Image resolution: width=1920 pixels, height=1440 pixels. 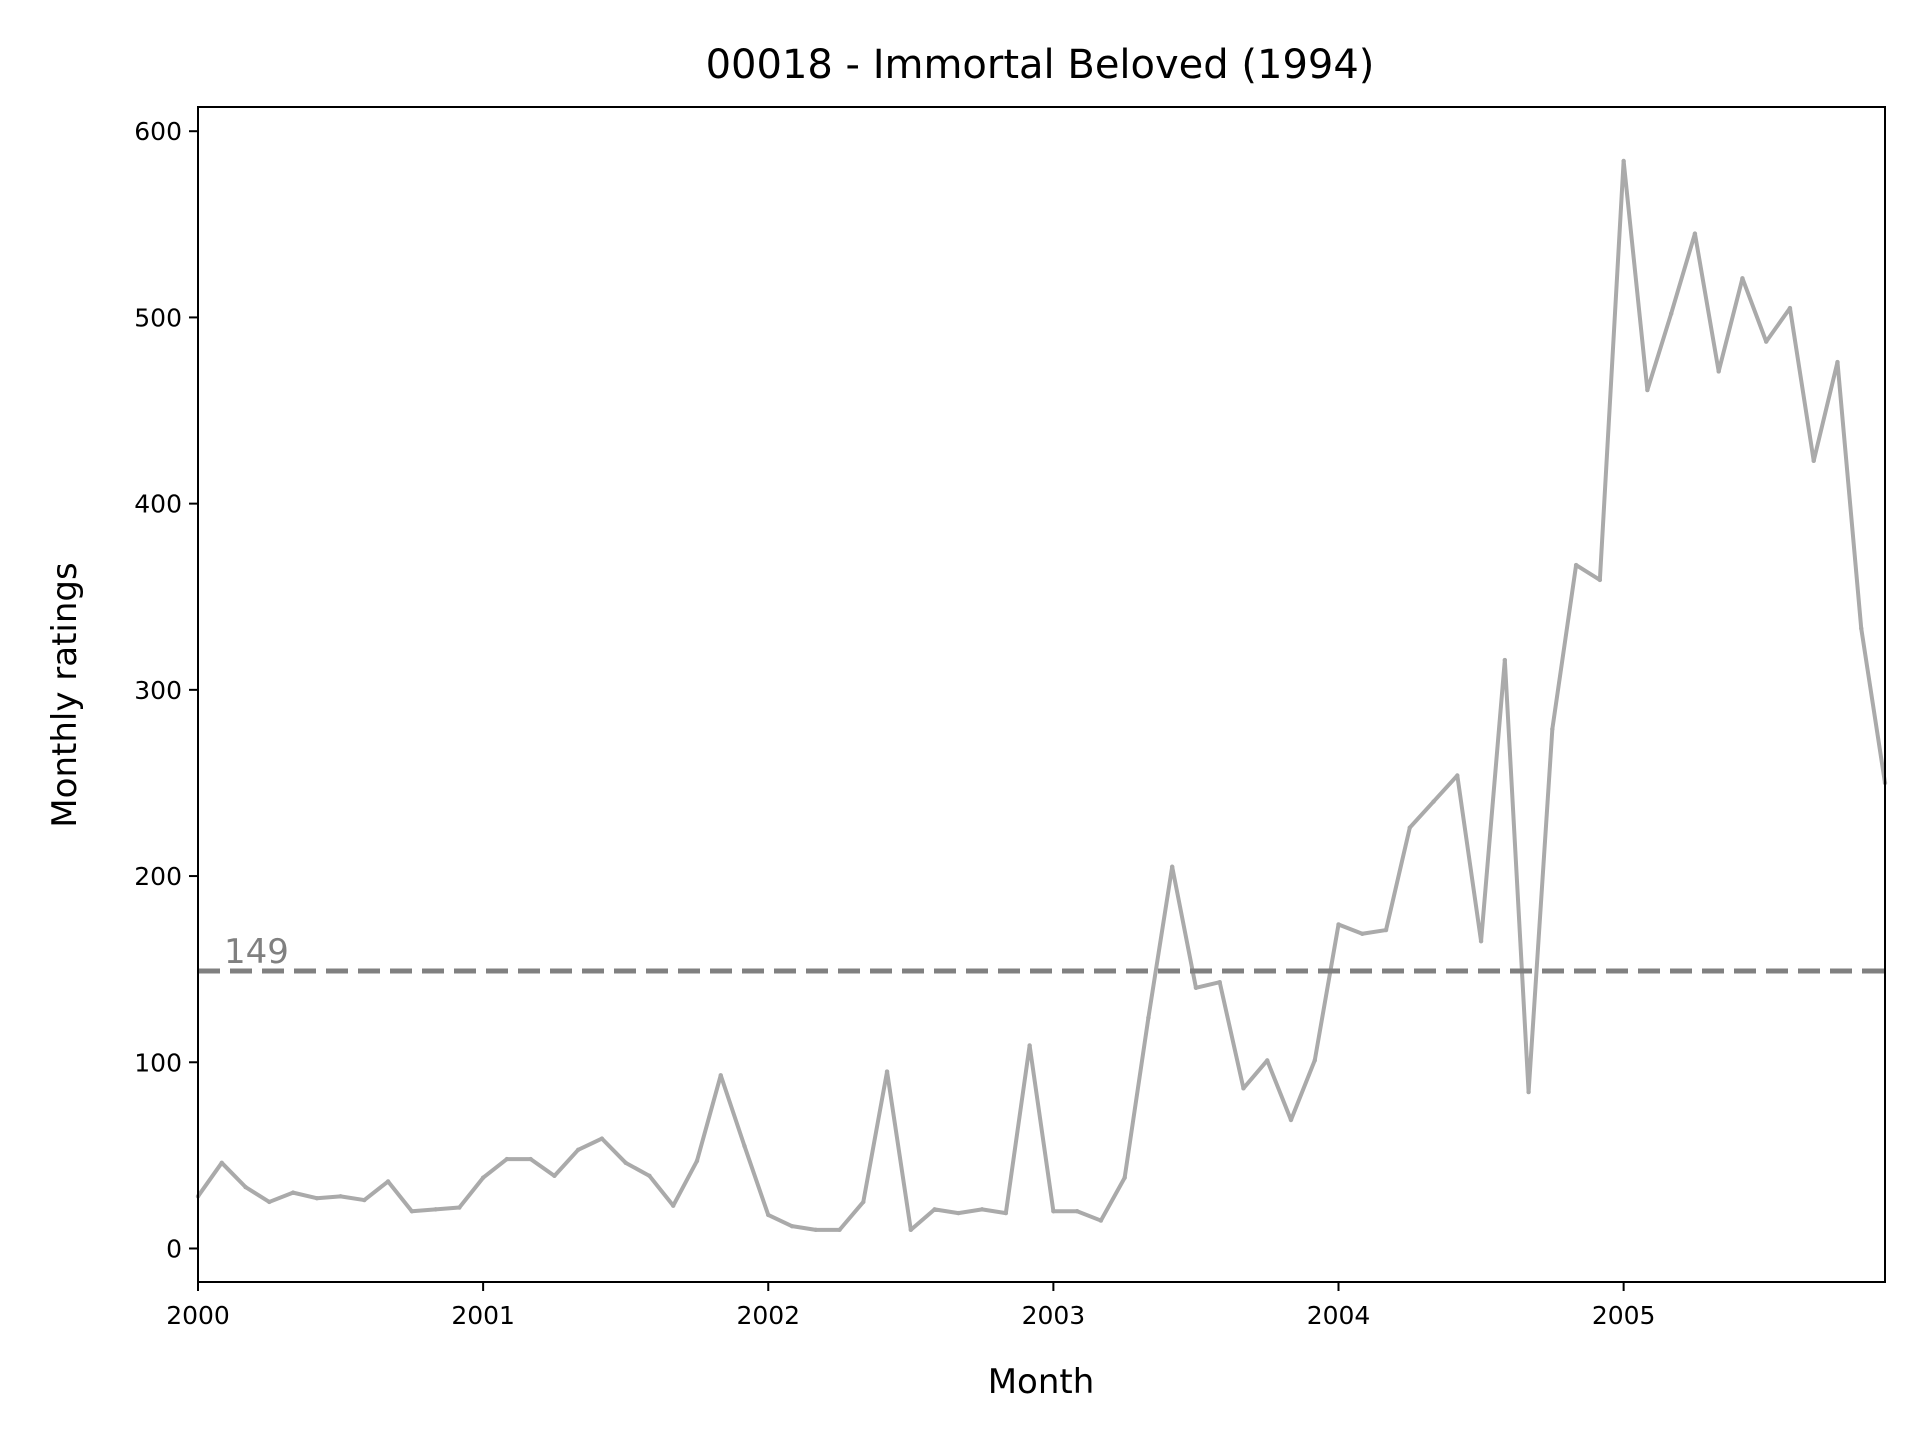 What do you see at coordinates (158, 504) in the screenshot?
I see `y-tick-label: 400` at bounding box center [158, 504].